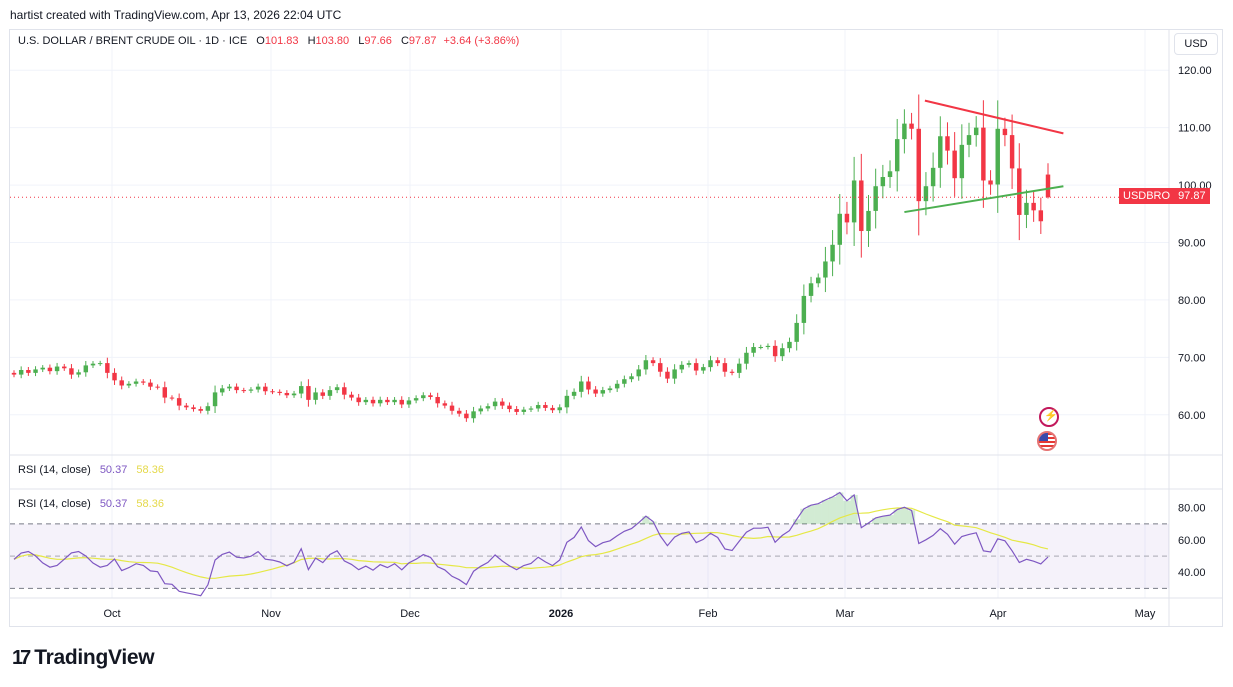 The image size is (1233, 687). Describe the element at coordinates (111, 614) in the screenshot. I see `time-tick-label: Oct` at that location.